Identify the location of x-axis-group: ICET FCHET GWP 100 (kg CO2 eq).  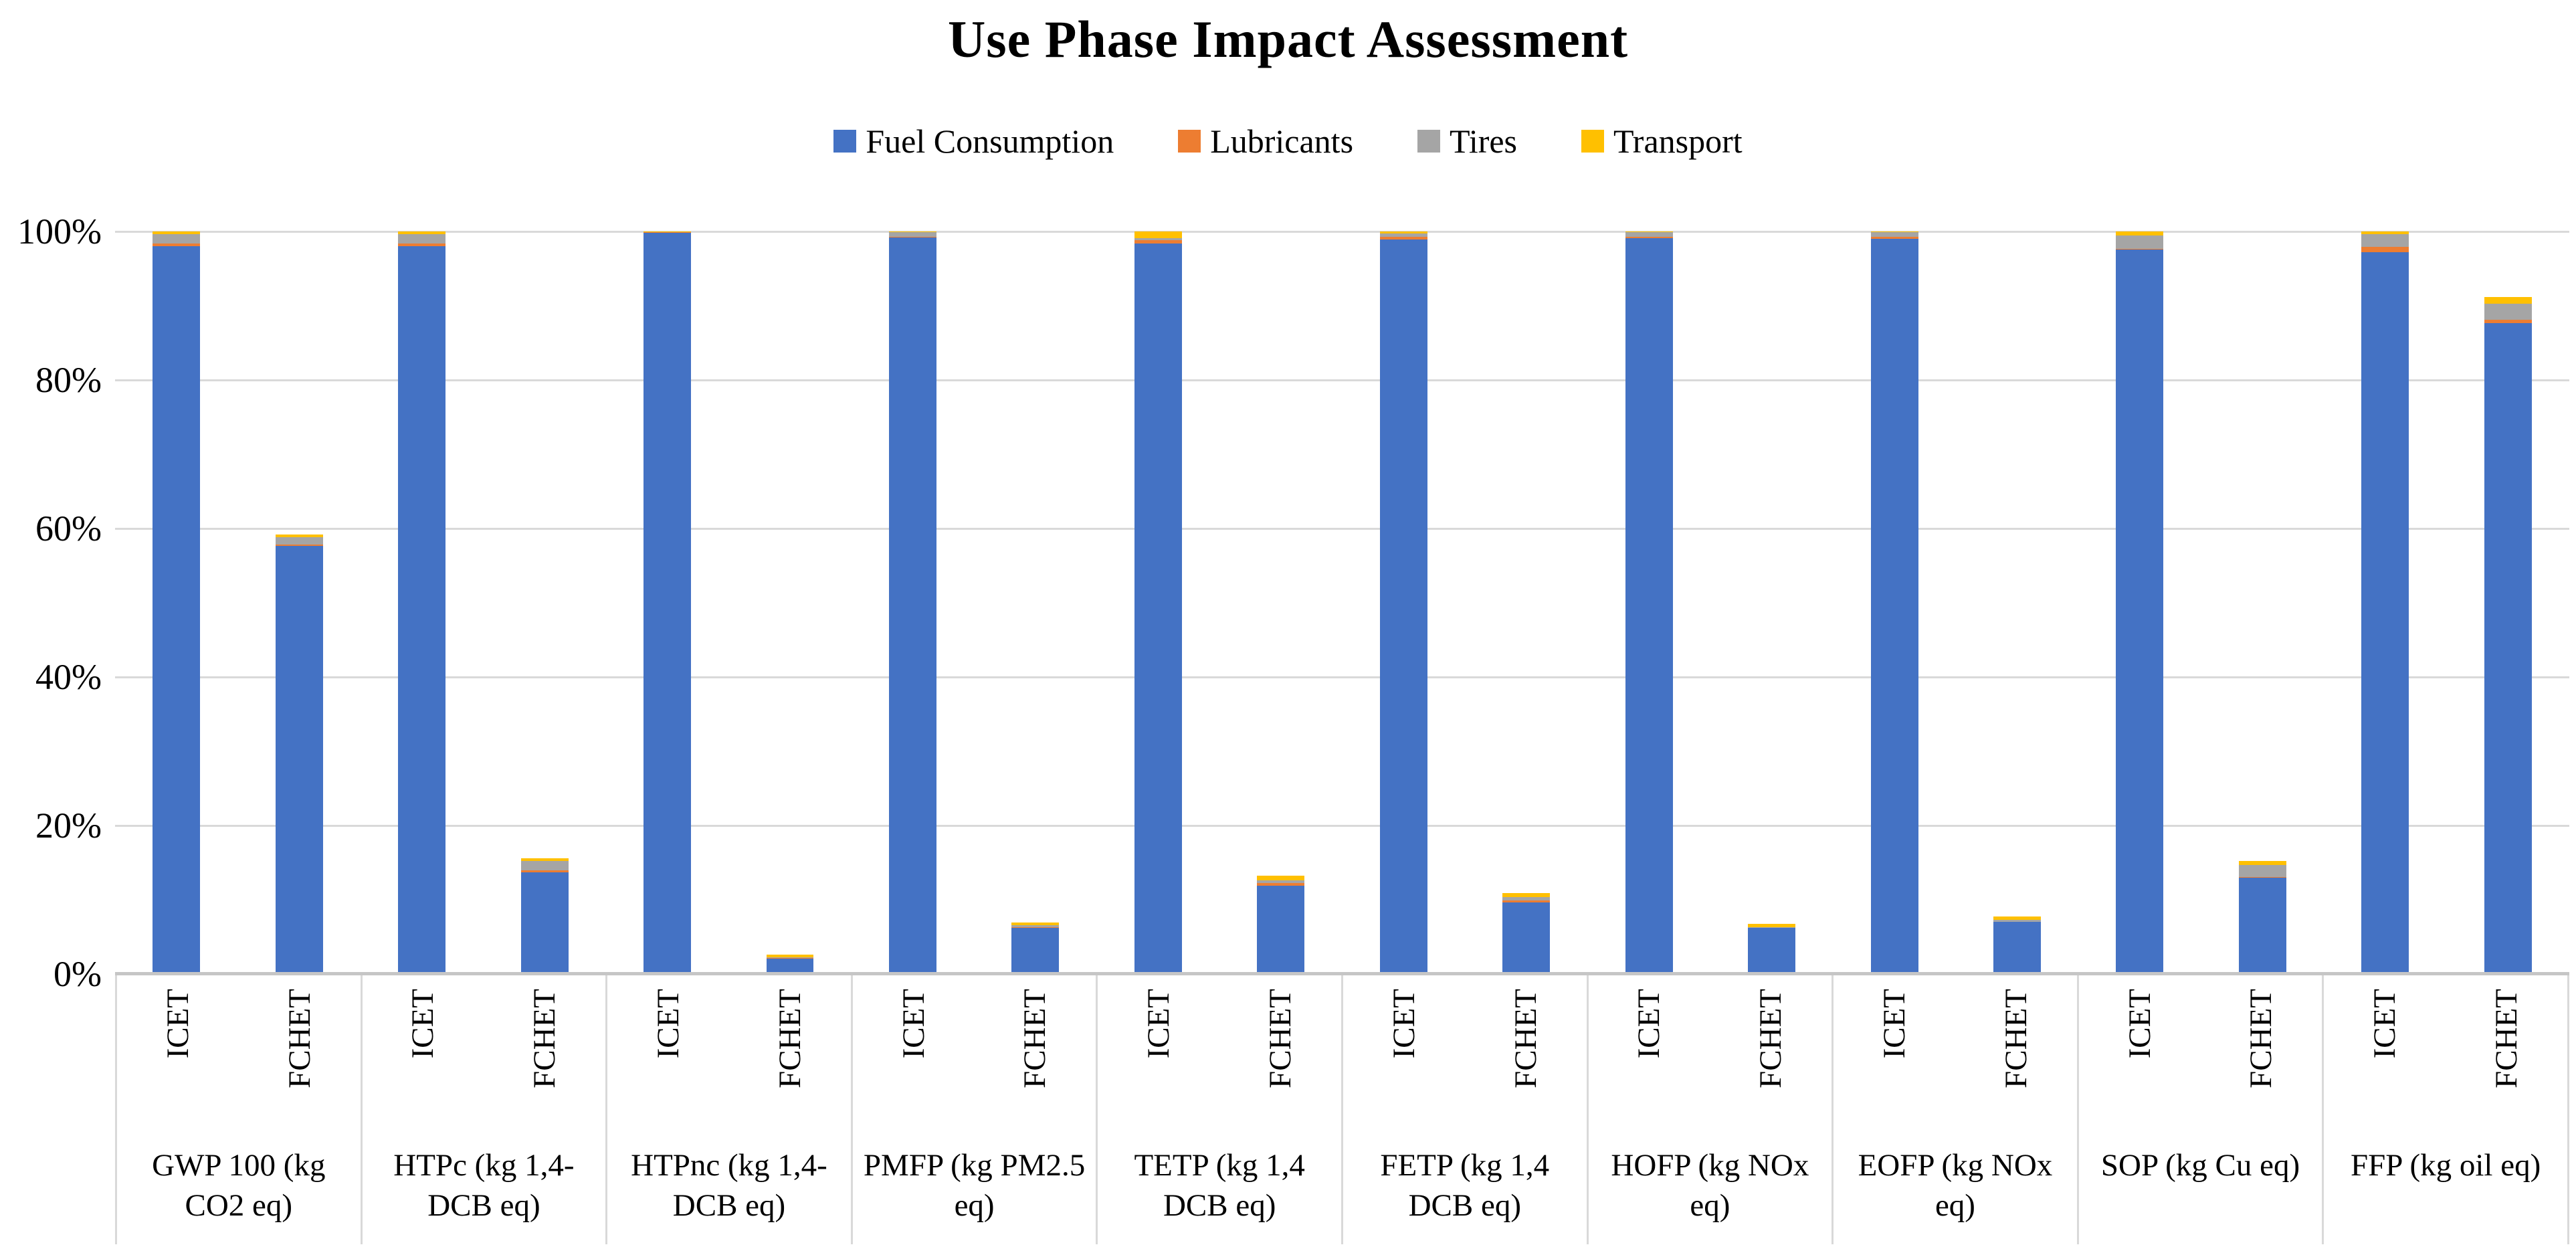
(238, 1109).